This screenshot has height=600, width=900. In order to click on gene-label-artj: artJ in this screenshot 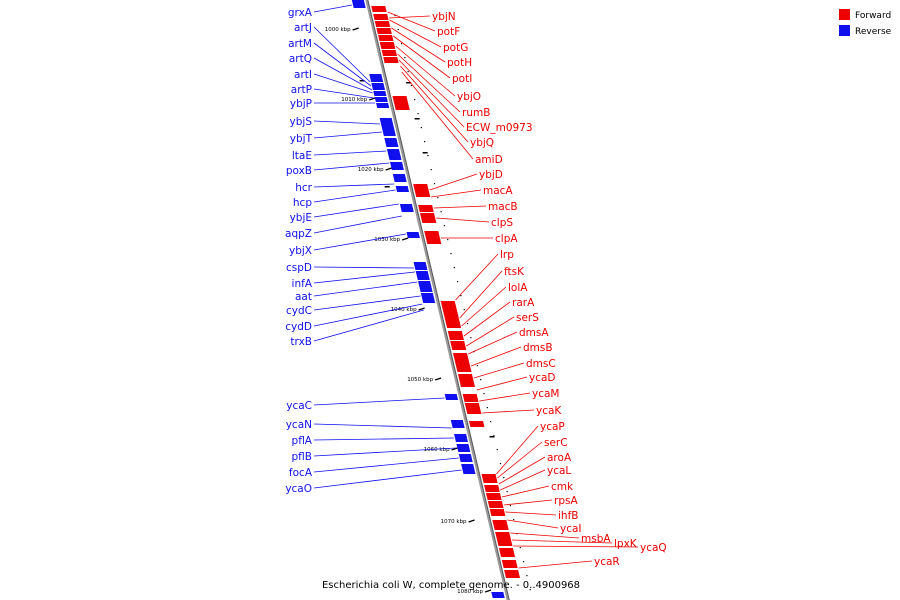, I will do `click(303, 28)`.